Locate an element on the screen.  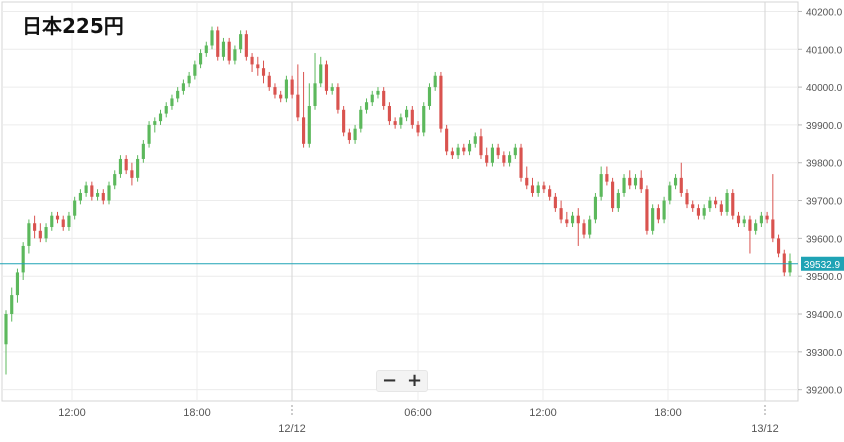
x-tick-label: 13/12 is located at coordinates (765, 429).